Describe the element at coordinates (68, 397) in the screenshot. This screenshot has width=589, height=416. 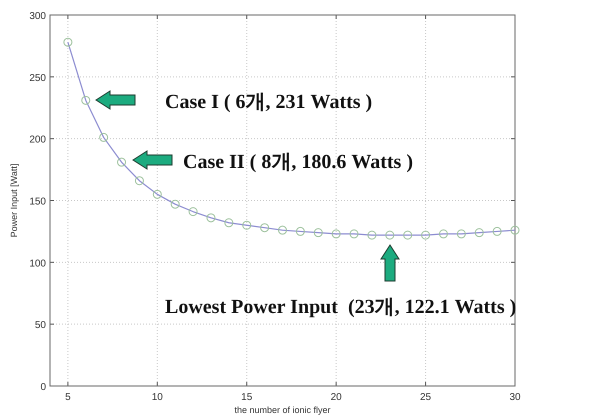
I see `x-tick-label: 5` at that location.